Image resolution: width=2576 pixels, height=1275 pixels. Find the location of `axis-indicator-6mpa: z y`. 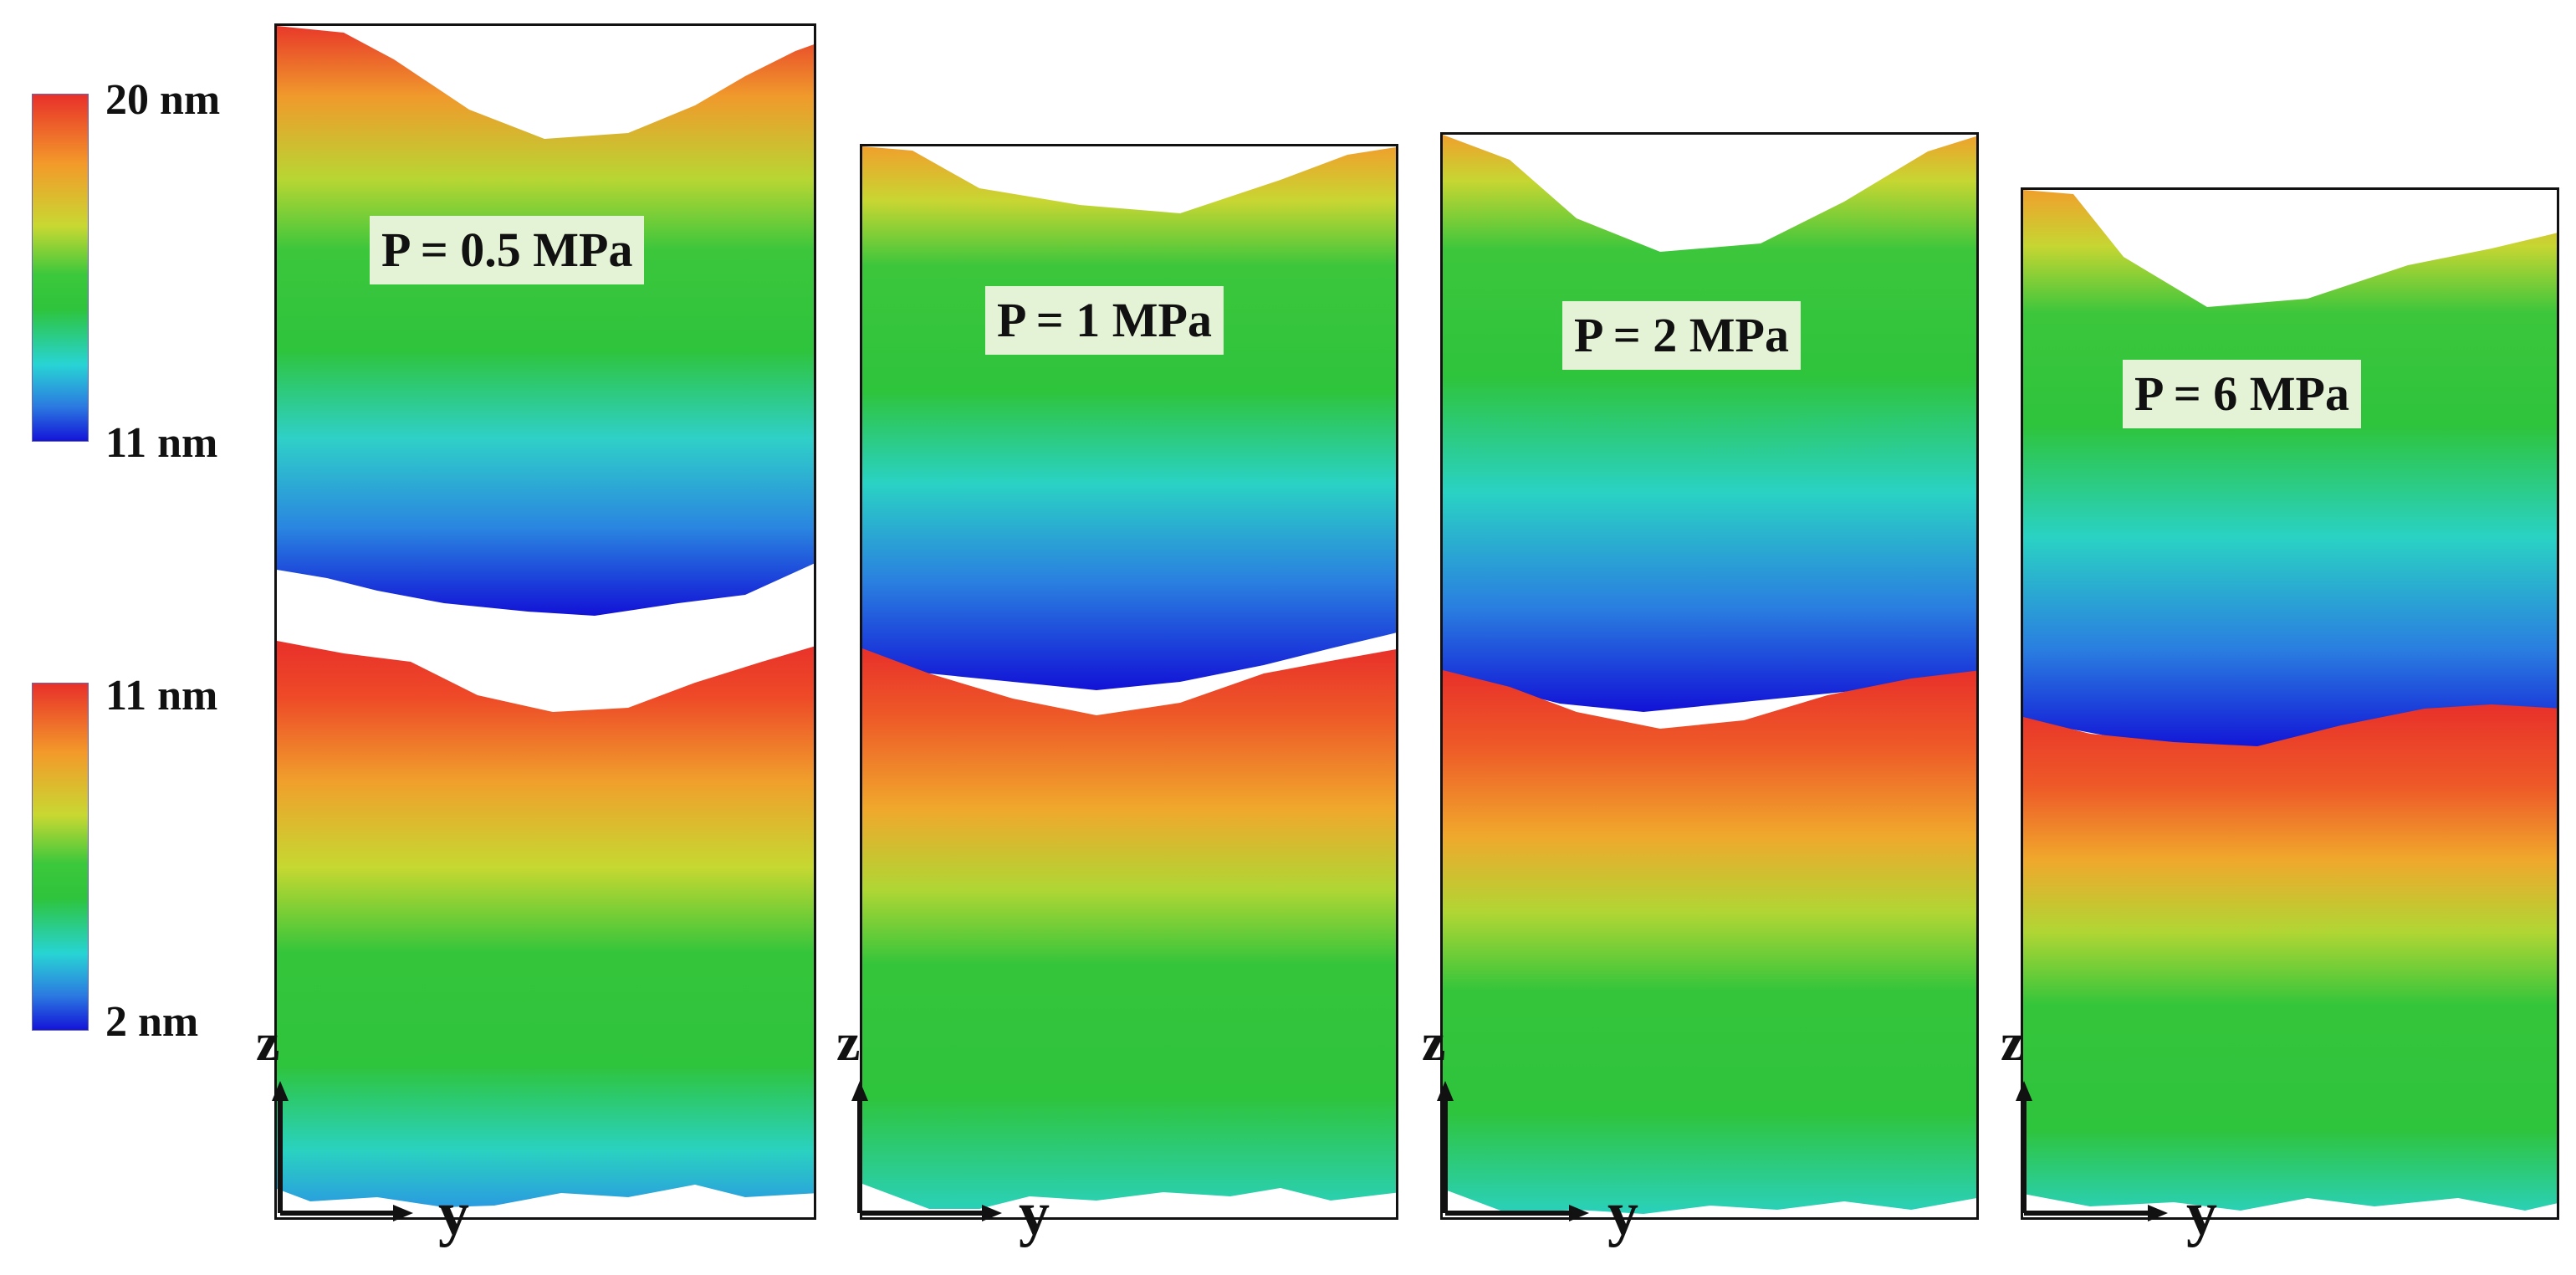

axis-indicator-6mpa: z y is located at coordinates (2109, 1137).